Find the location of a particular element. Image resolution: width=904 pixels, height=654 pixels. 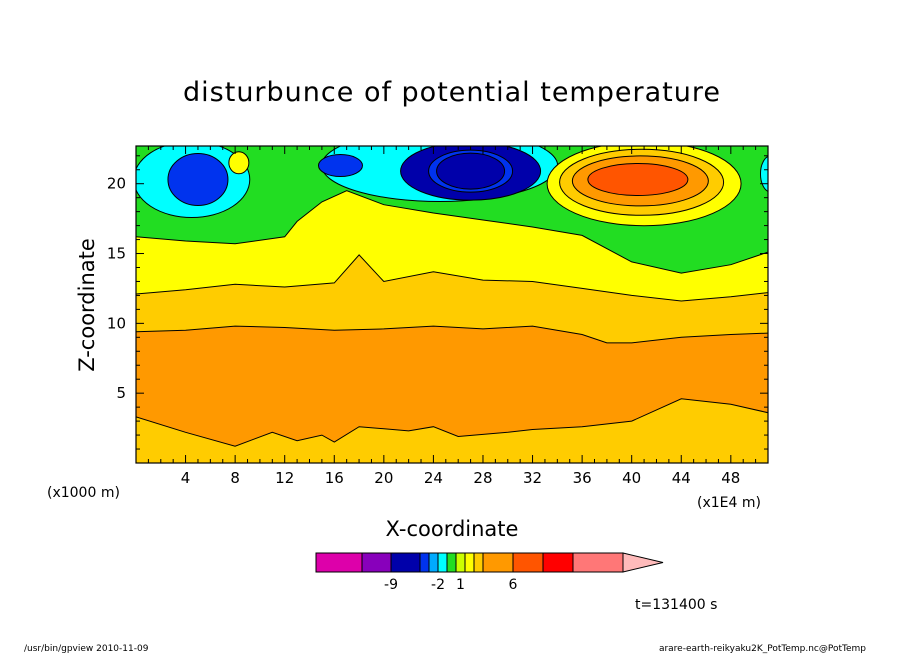

band-lowest is located at coordinates (452, 430).